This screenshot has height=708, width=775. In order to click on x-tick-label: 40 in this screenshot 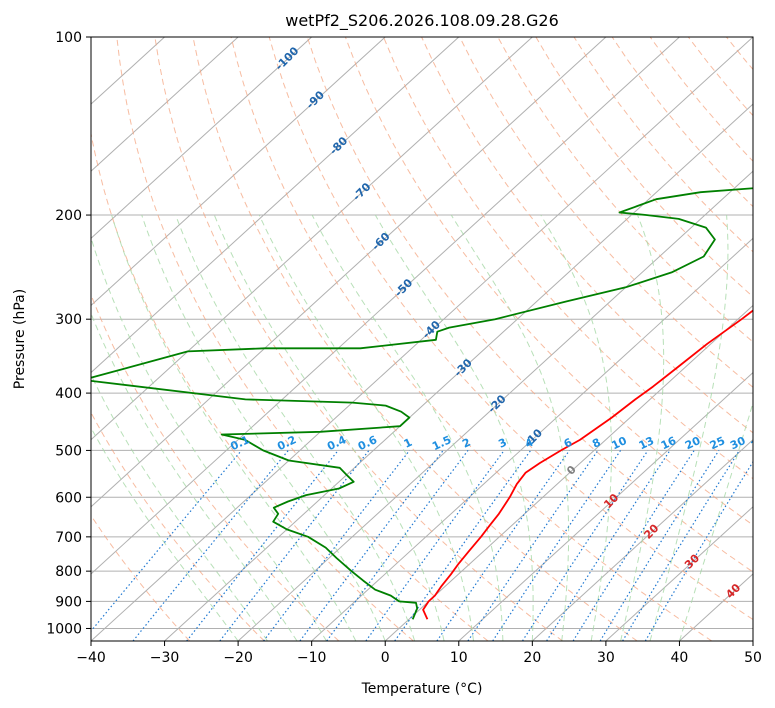, I will do `click(680, 658)`.